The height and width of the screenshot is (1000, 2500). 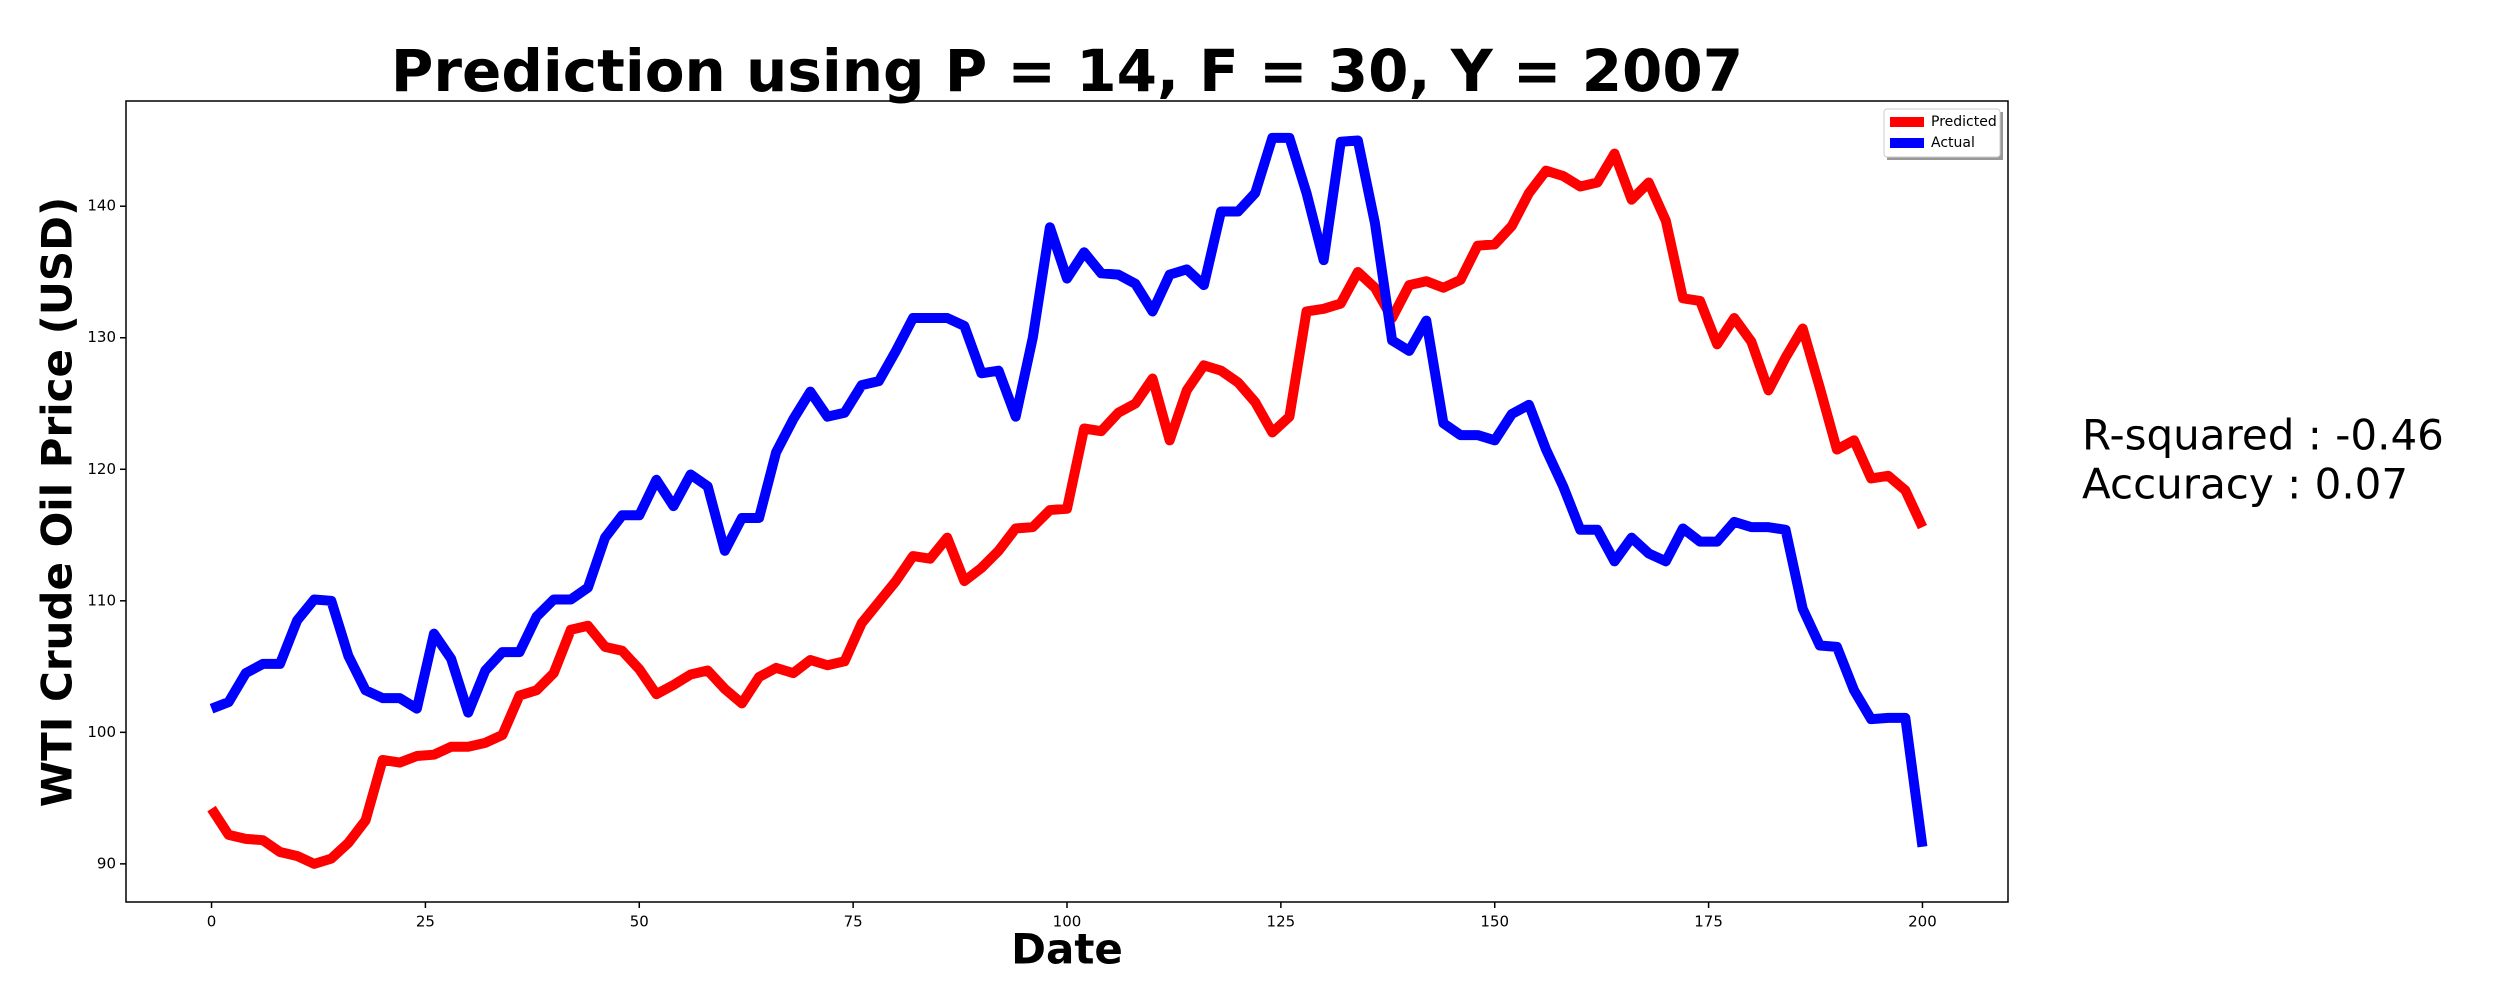 What do you see at coordinates (425, 922) in the screenshot?
I see `x-tick-label: 25` at bounding box center [425, 922].